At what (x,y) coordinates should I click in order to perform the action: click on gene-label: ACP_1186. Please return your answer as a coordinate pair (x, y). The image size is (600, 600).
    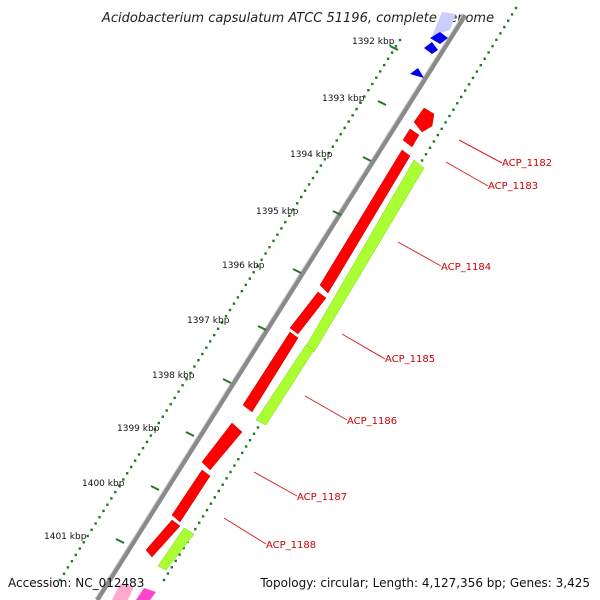
    Looking at the image, I should click on (372, 421).